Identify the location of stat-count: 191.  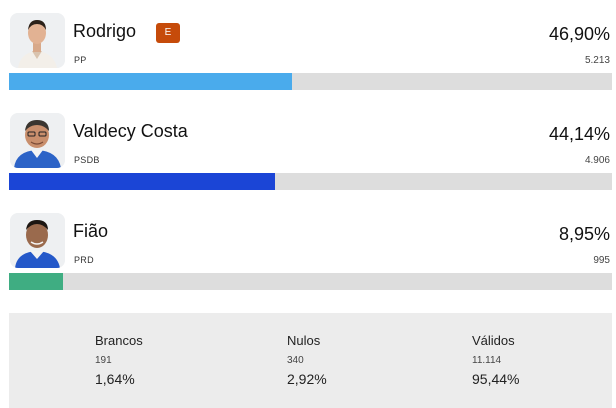
(103, 360).